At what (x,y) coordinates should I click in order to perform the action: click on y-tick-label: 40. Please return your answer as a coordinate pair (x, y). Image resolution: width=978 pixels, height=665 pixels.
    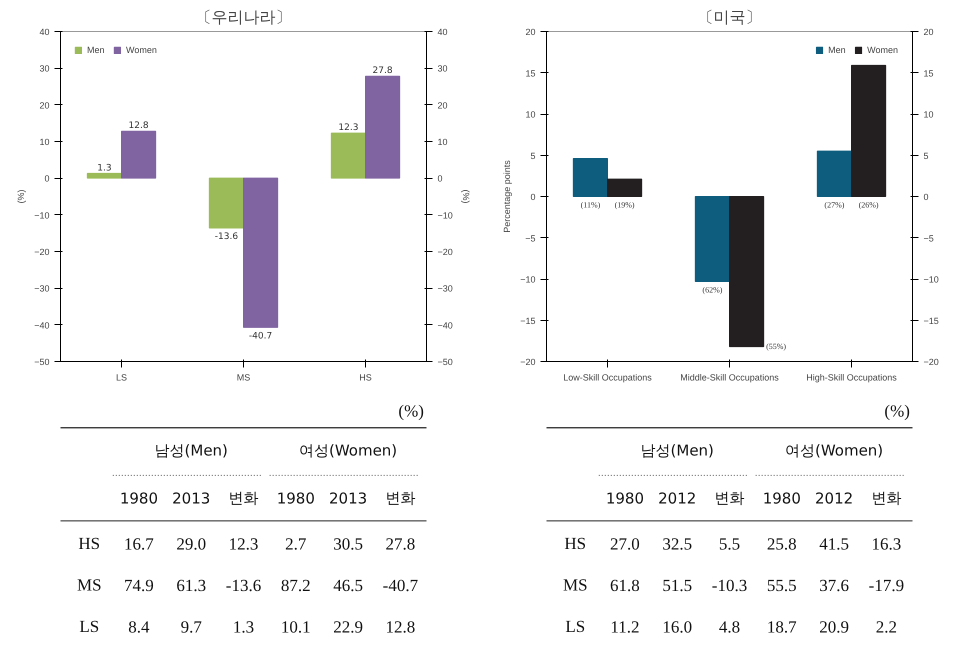
    Looking at the image, I should click on (44, 32).